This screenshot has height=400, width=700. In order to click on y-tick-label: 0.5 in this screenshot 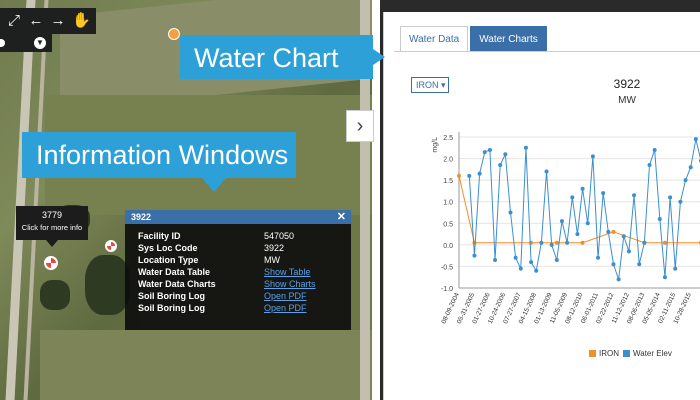, I will do `click(448, 224)`.